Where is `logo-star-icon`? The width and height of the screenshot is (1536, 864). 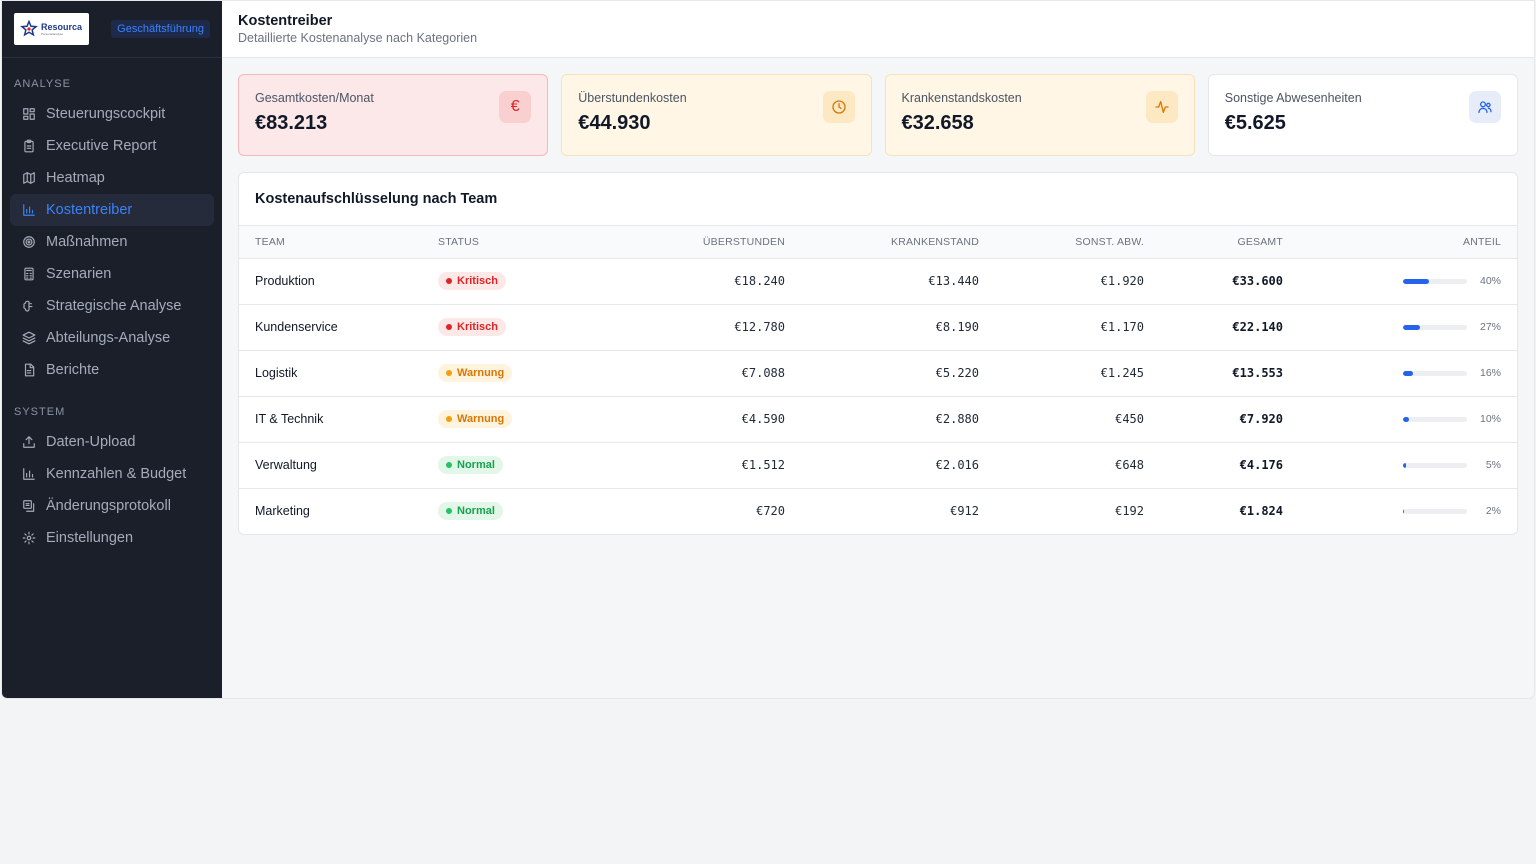
logo-star-icon is located at coordinates (29, 28).